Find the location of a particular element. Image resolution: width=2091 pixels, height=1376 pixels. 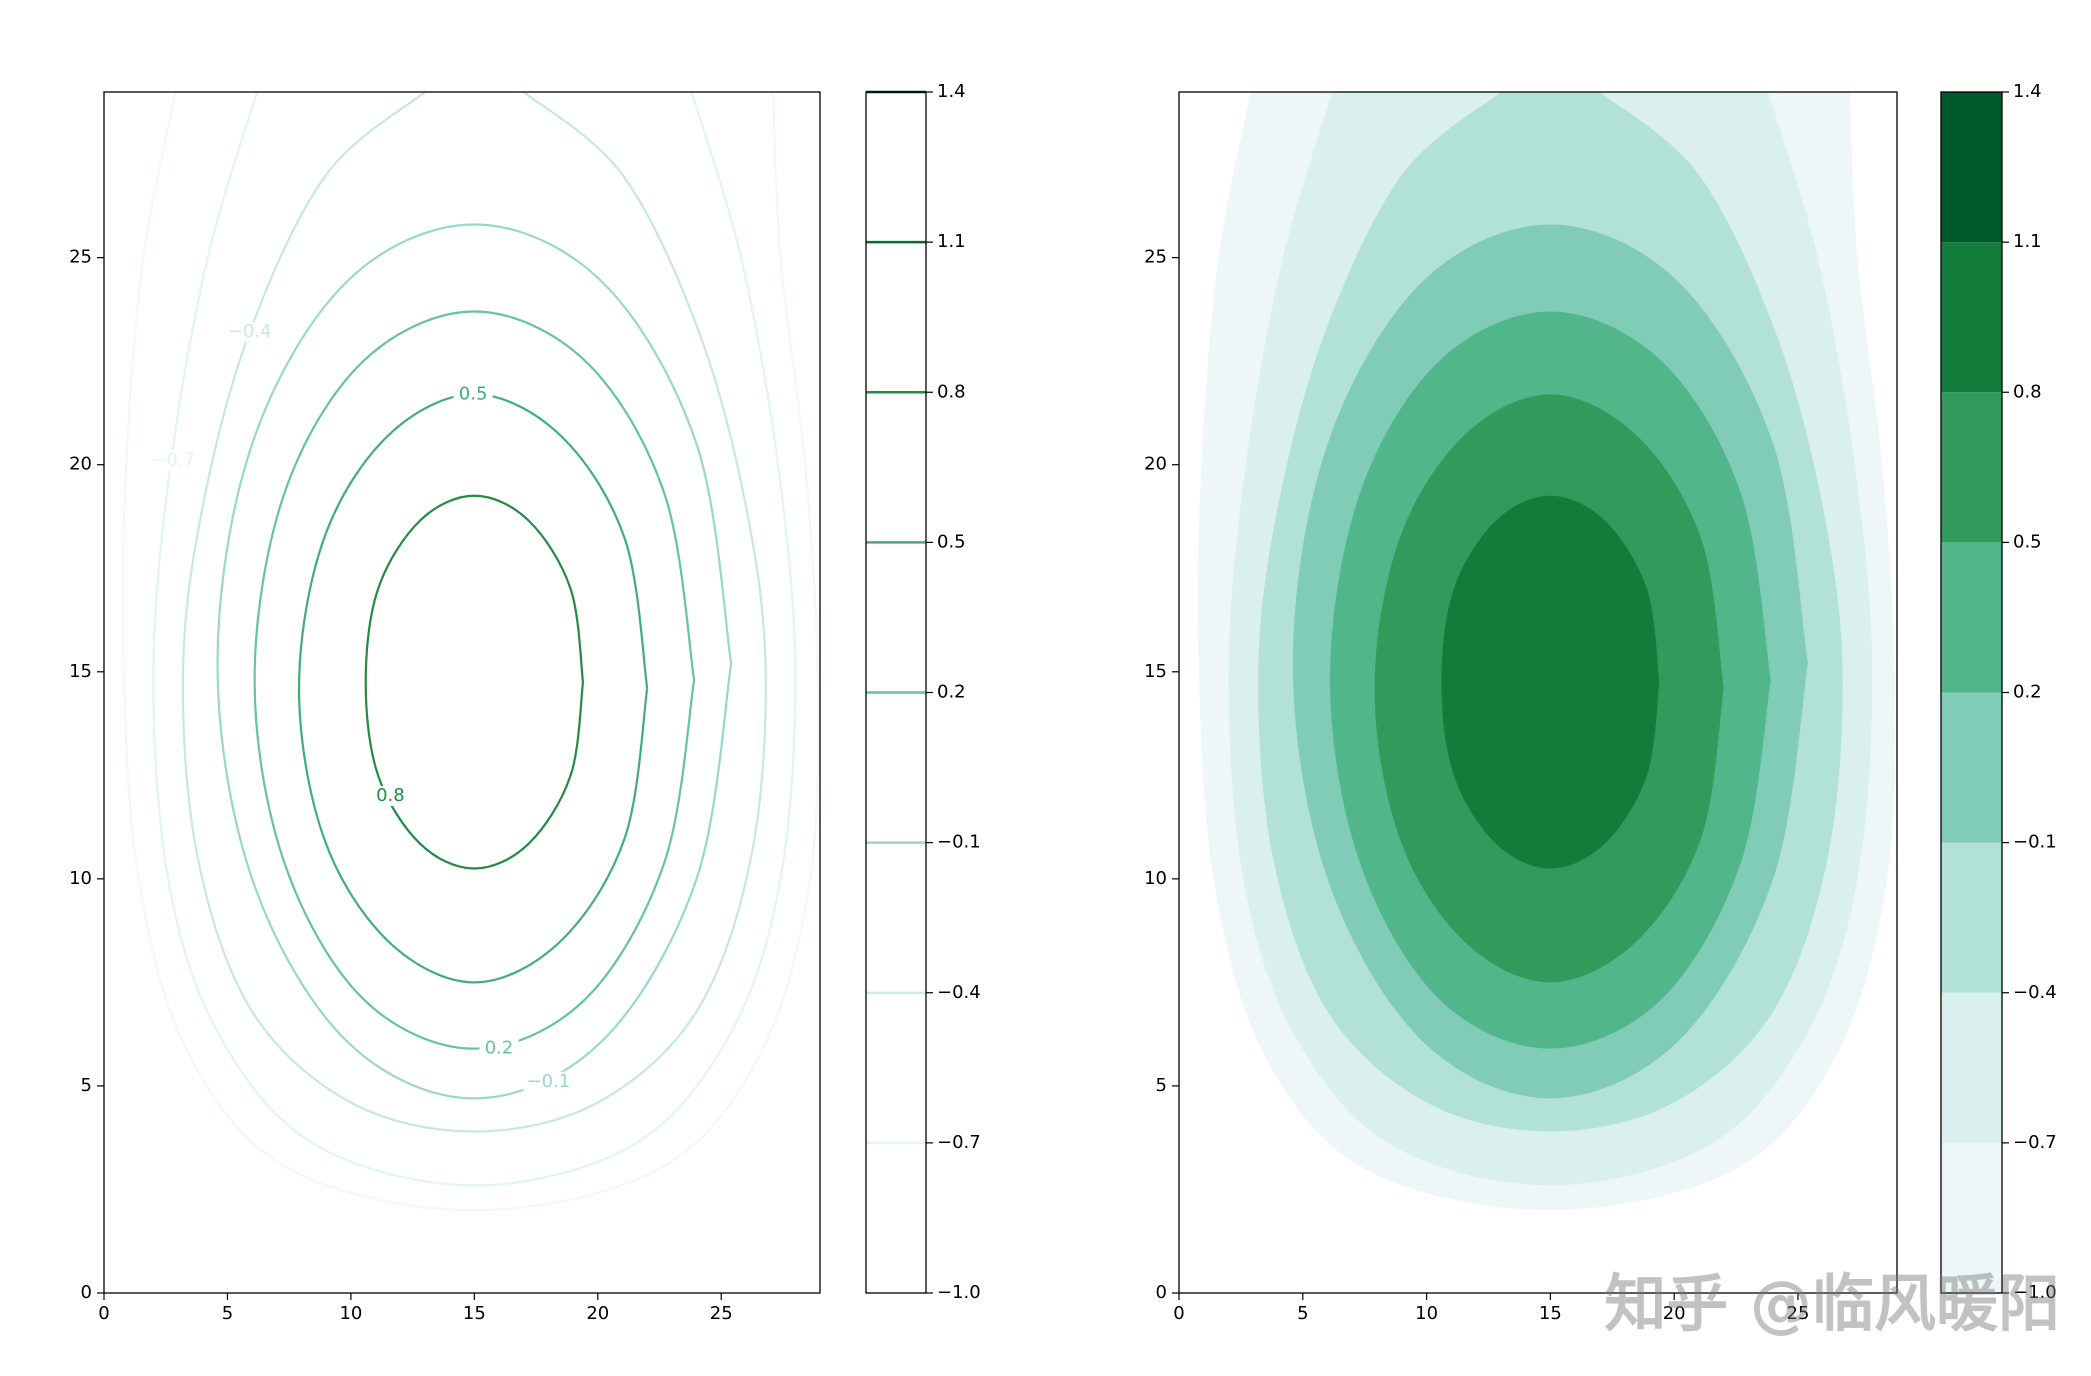

contour-label: 0.2 is located at coordinates (499, 1048).